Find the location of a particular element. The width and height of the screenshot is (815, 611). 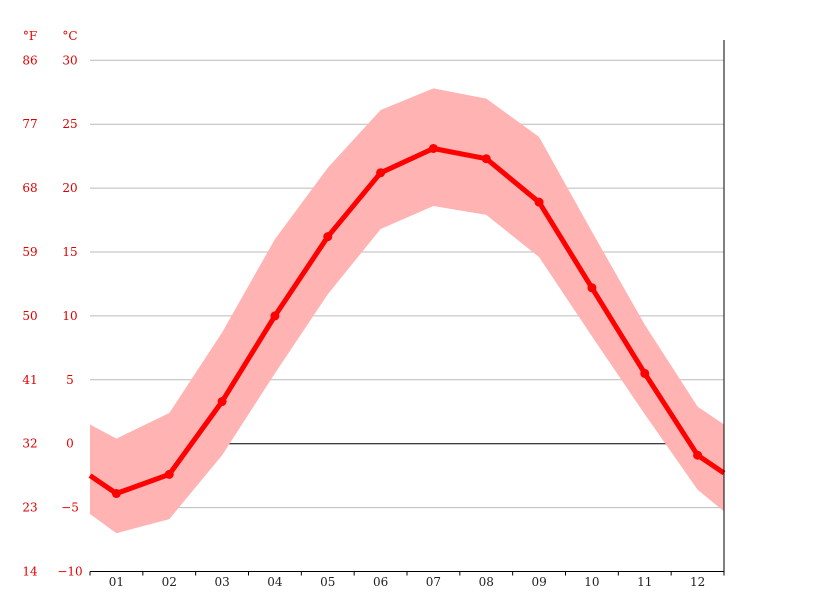

fahrenheit-tick-label: 77 is located at coordinates (29, 124).